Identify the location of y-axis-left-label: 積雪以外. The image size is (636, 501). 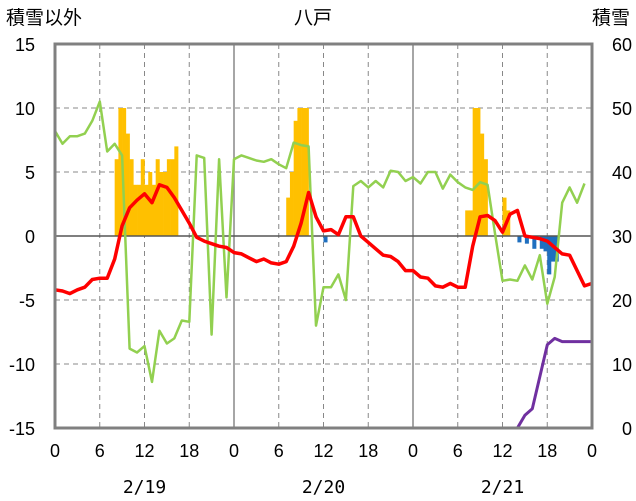
(44, 18).